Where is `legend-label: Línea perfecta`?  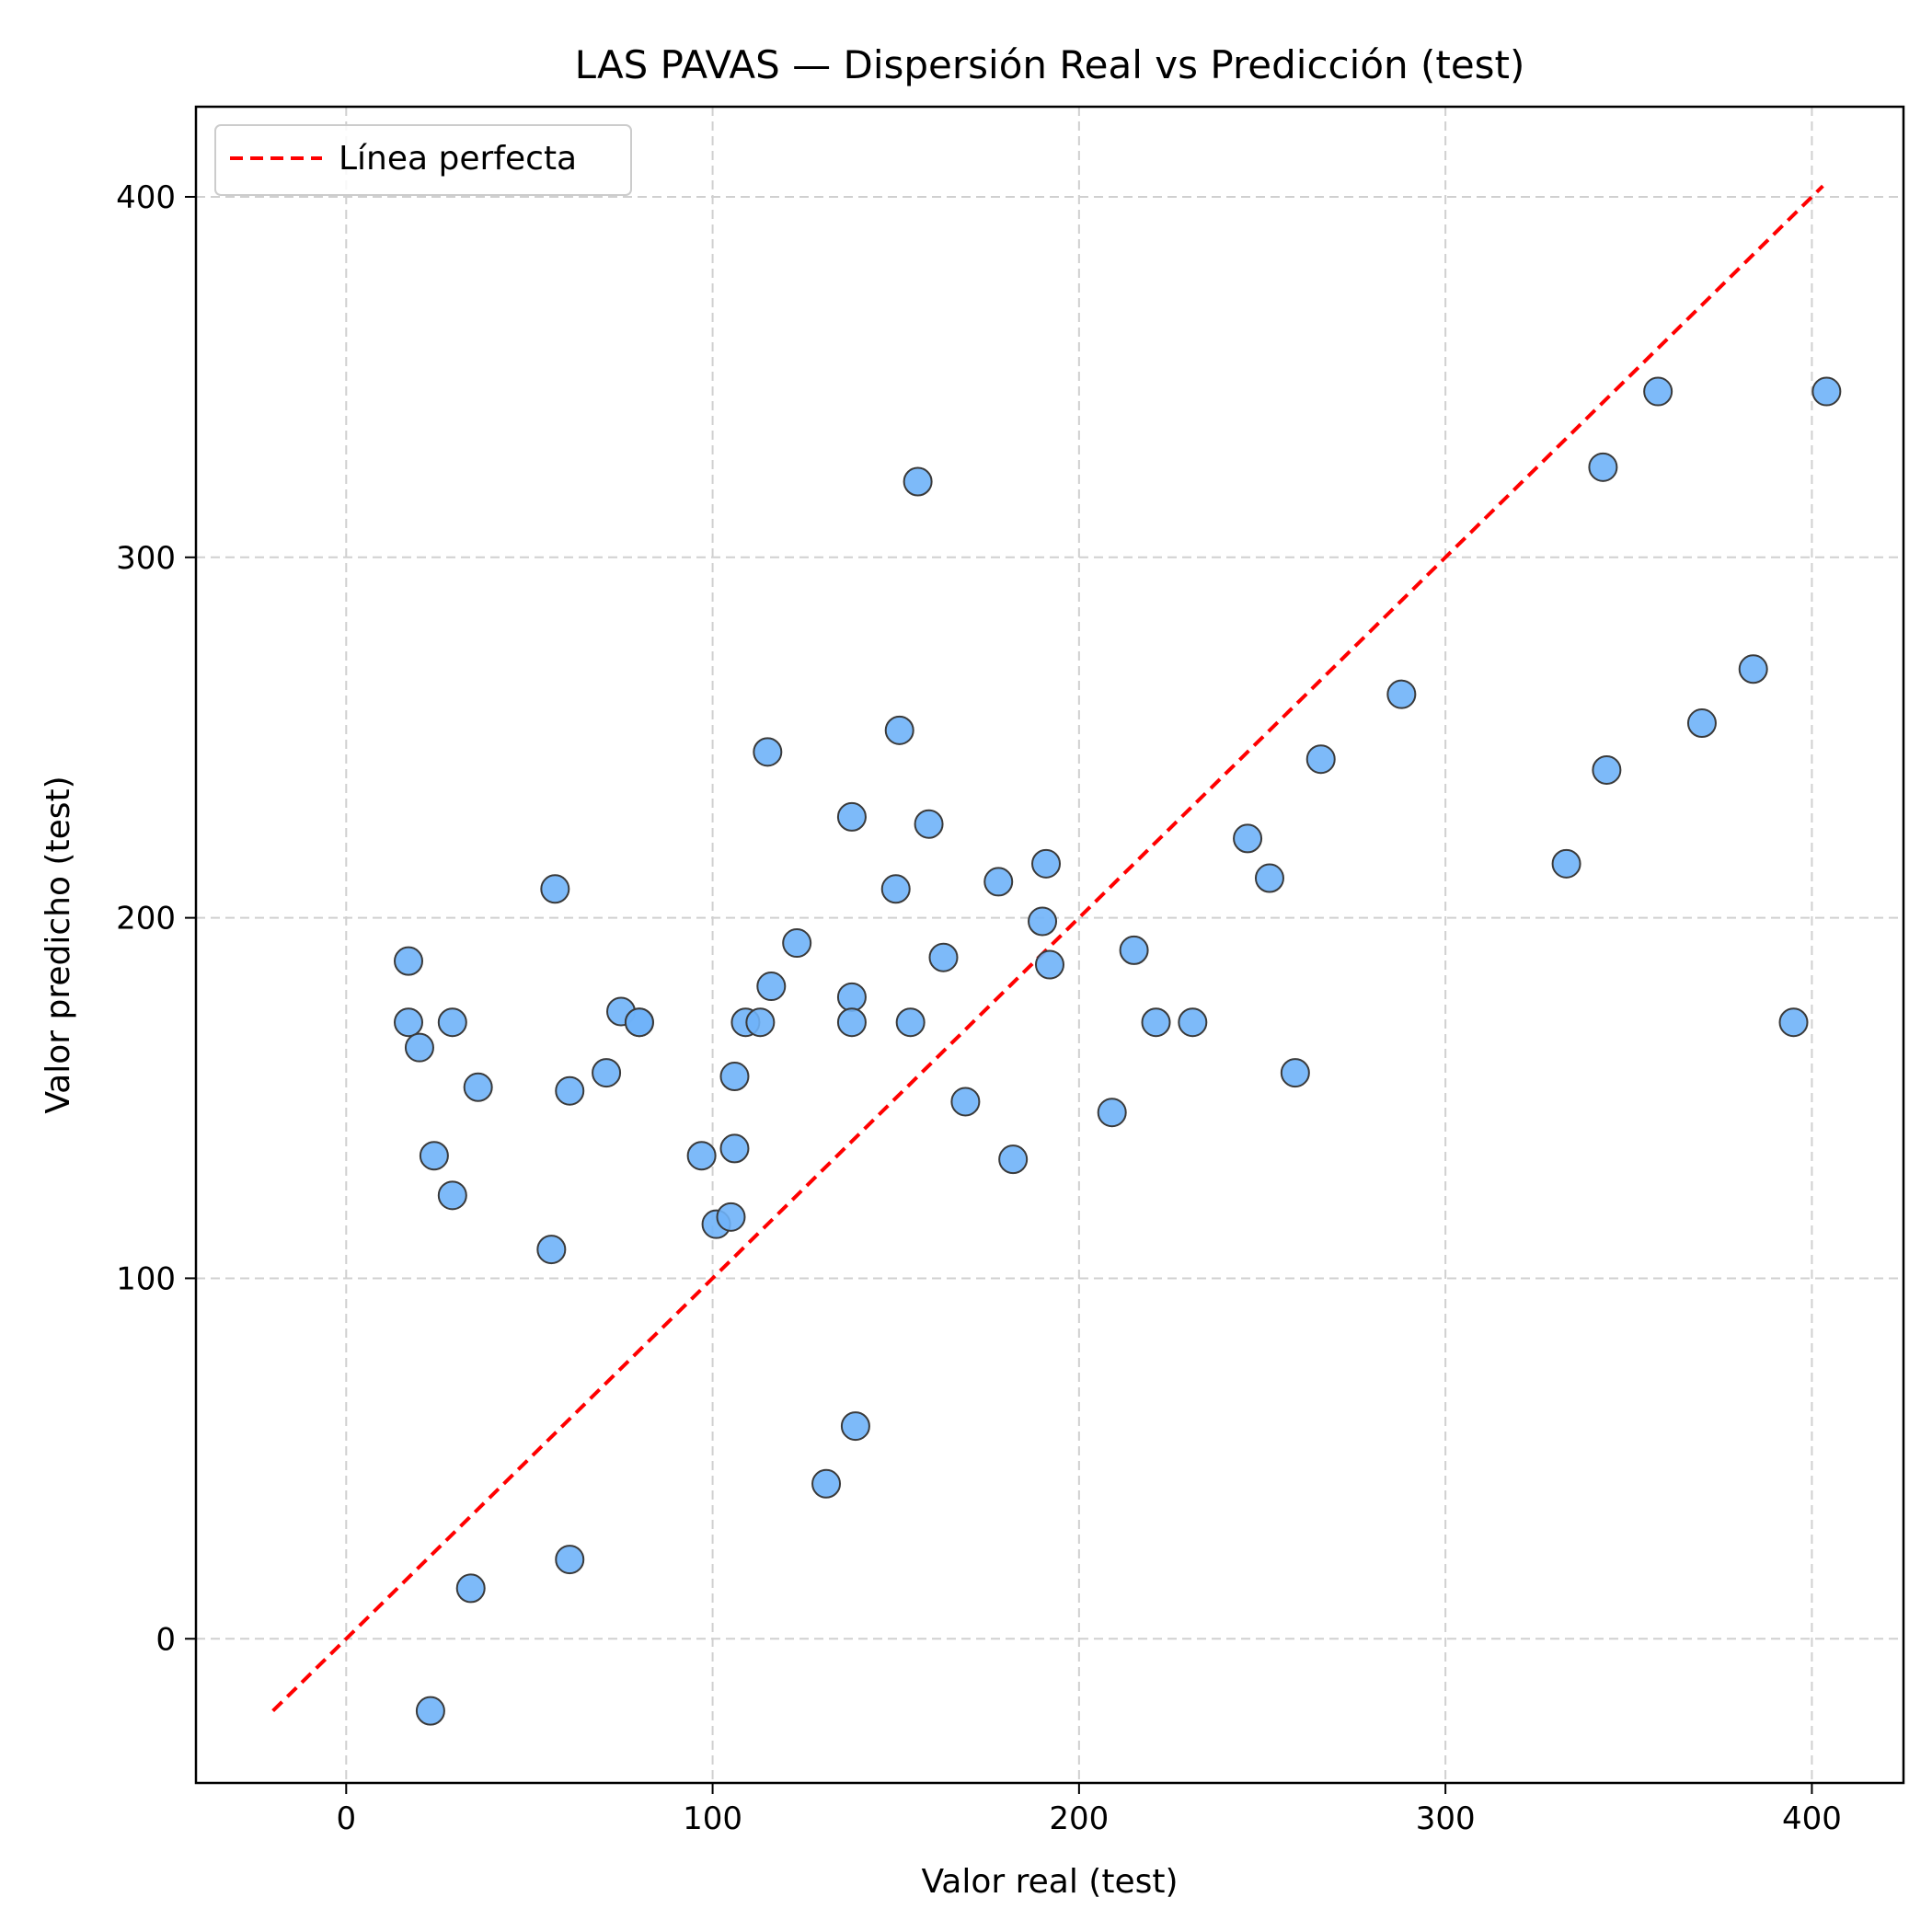 legend-label: Línea perfecta is located at coordinates (458, 159).